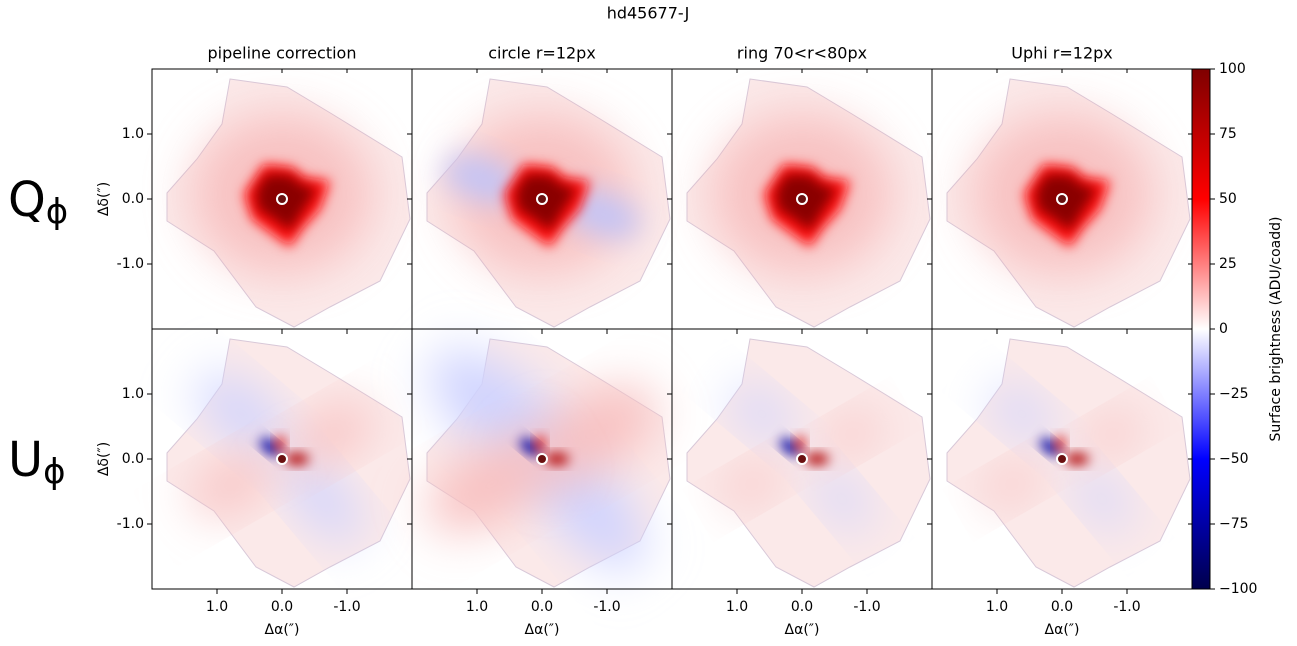 This screenshot has width=1297, height=646. I want to click on column-title: circle r=12px, so click(542, 53).